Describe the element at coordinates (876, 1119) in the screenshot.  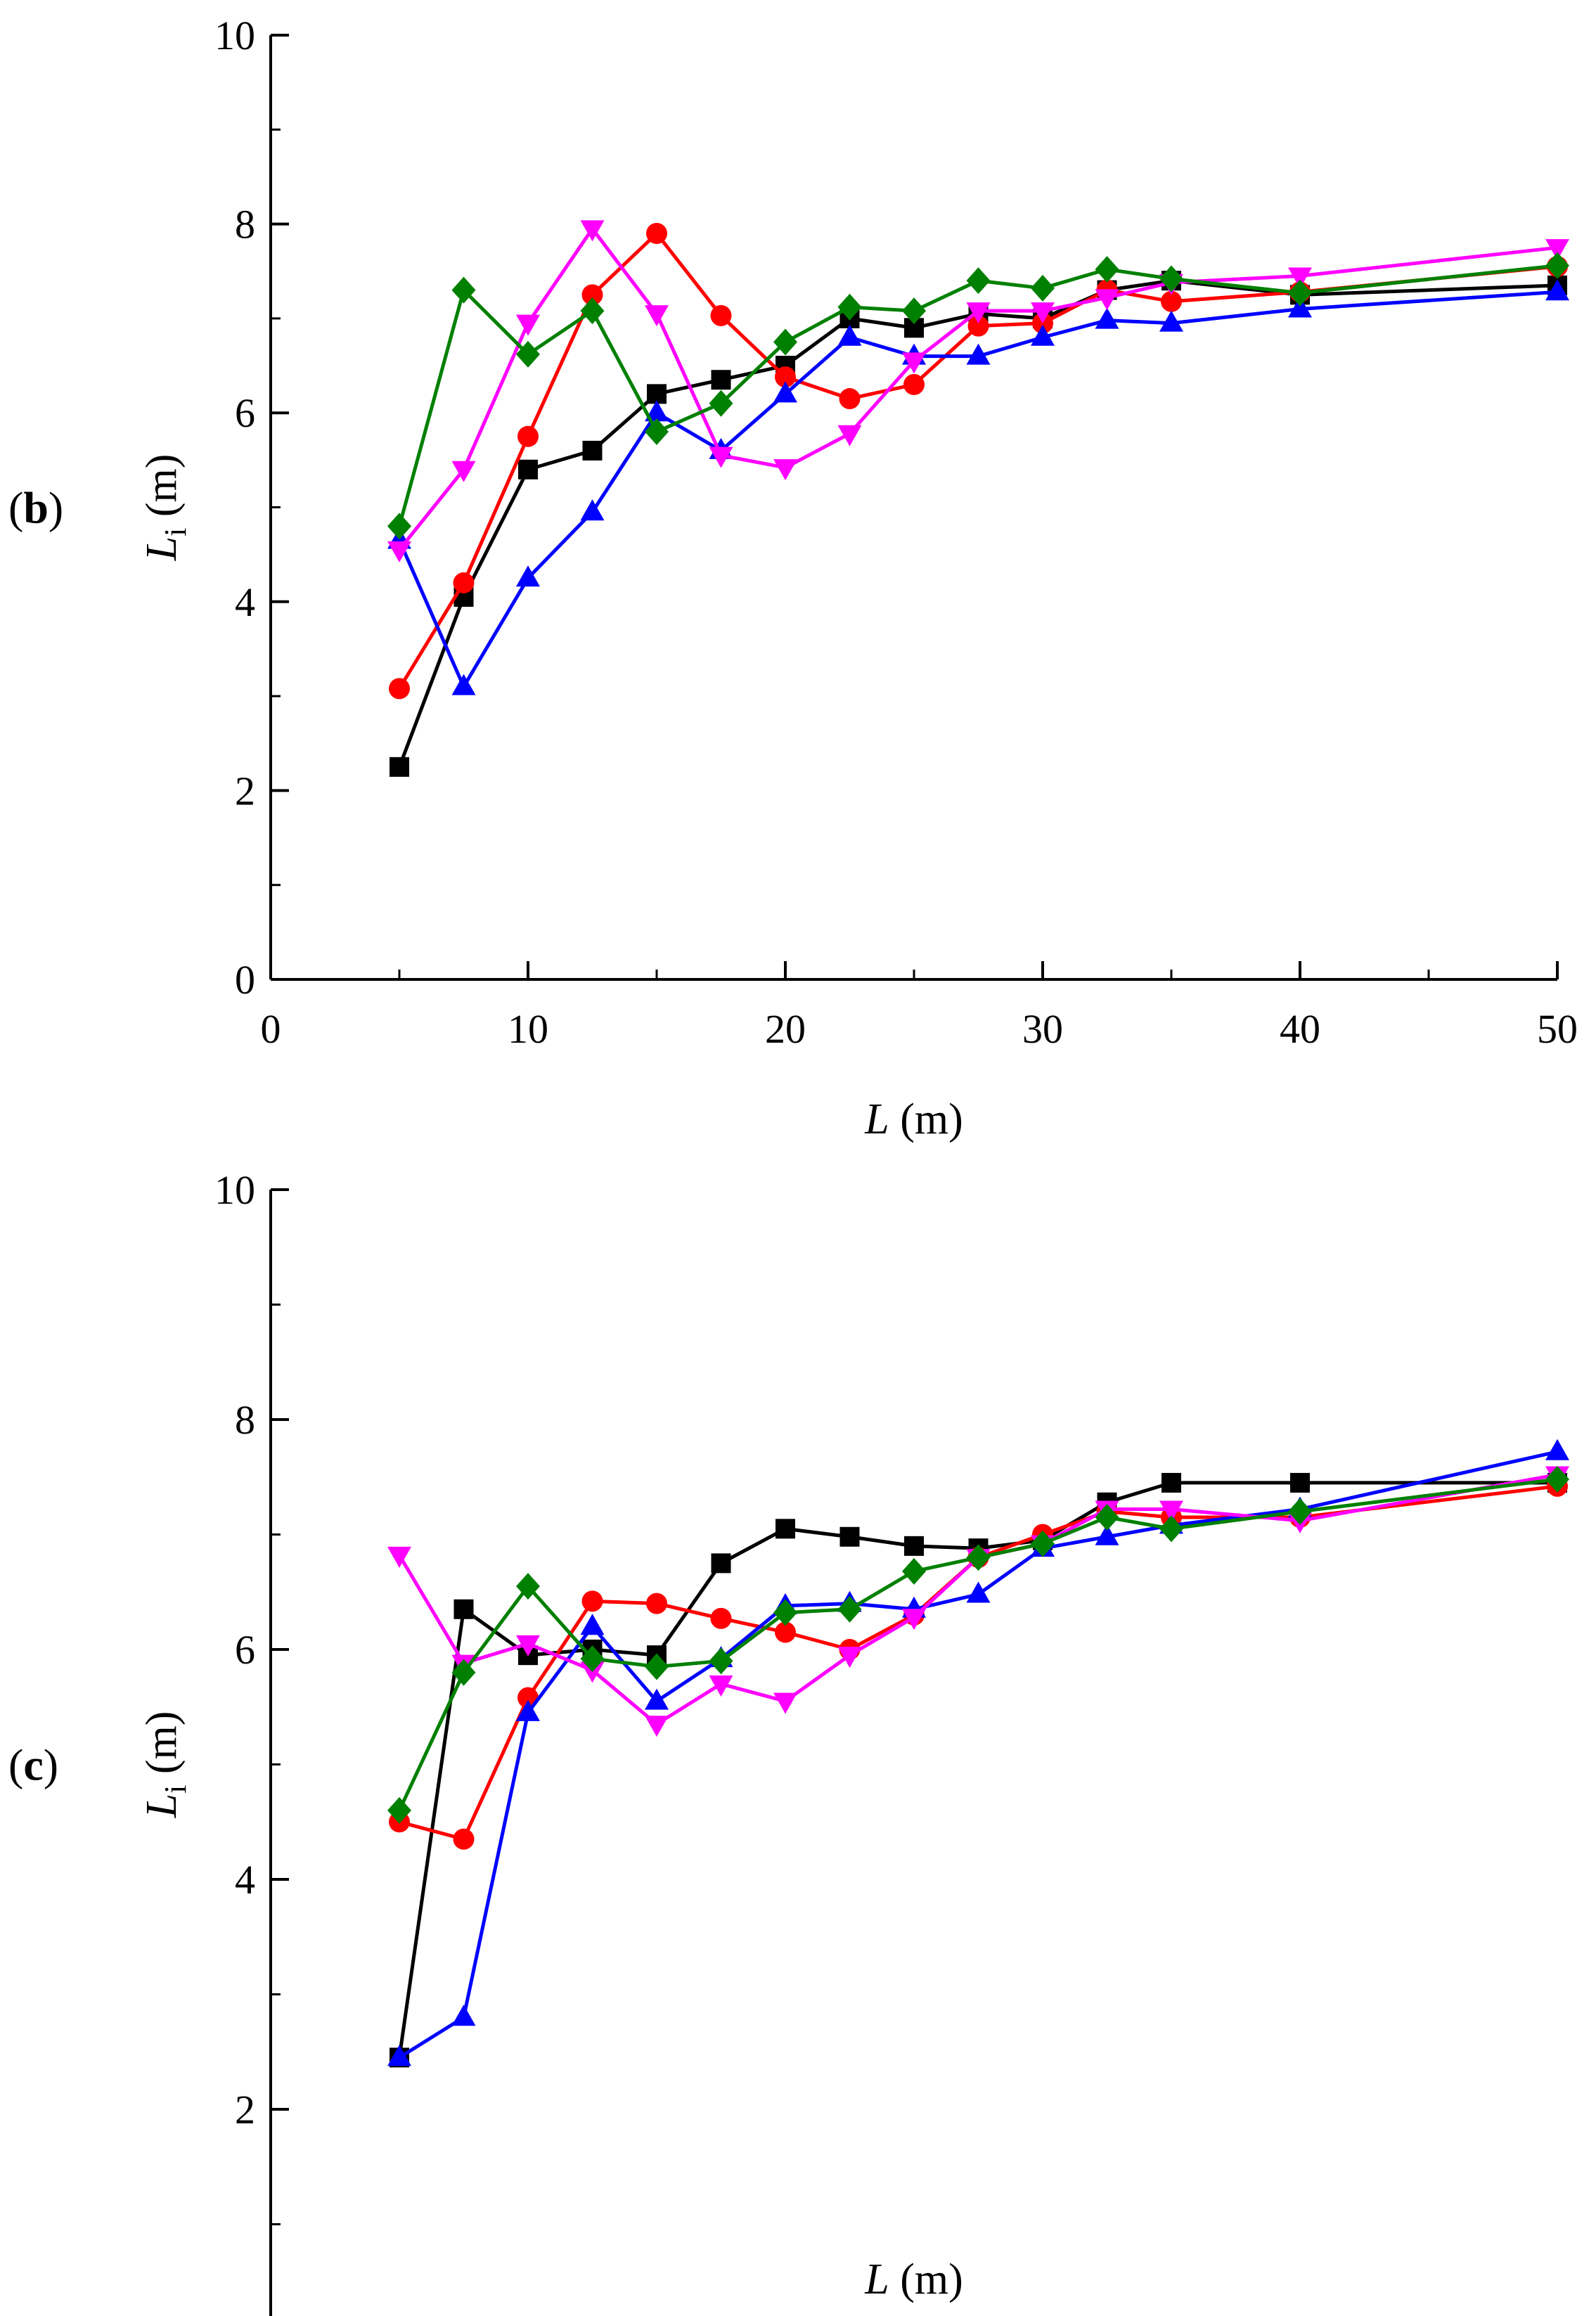
I see `x-axis-symbol: L` at that location.